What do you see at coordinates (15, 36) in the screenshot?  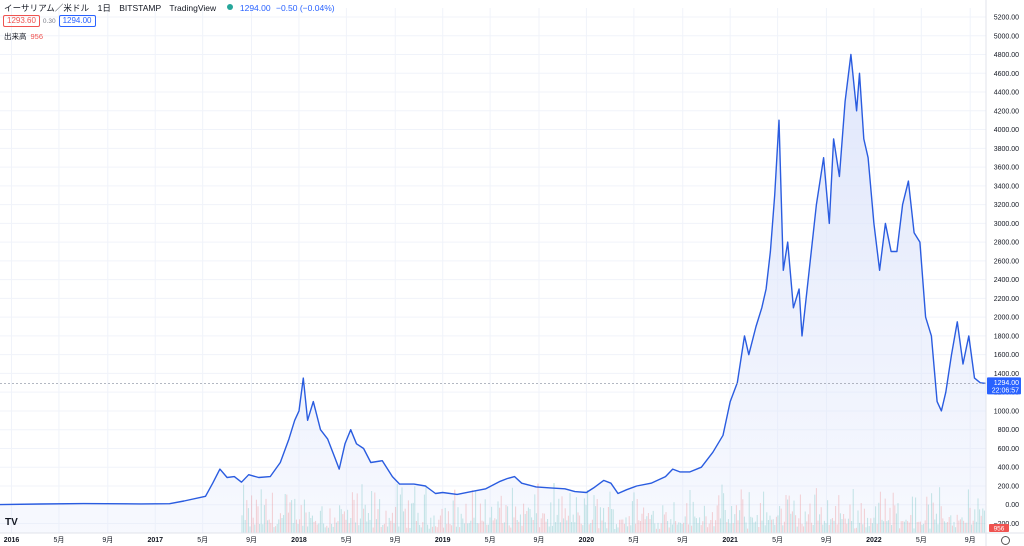 I see `volume-label: 出来高` at bounding box center [15, 36].